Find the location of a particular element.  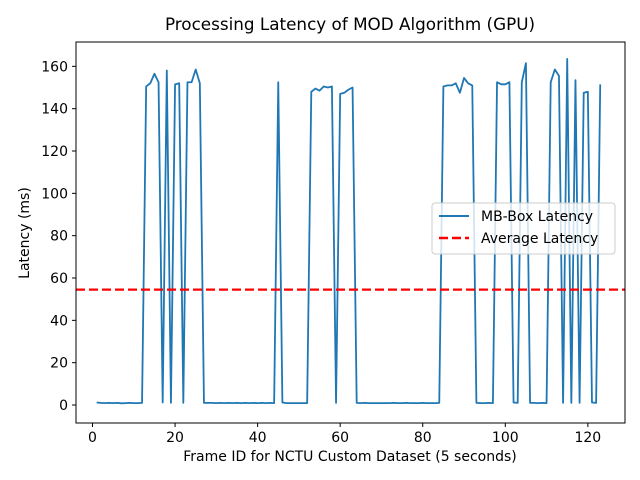

y-tick-label: 60 is located at coordinates (59, 279).